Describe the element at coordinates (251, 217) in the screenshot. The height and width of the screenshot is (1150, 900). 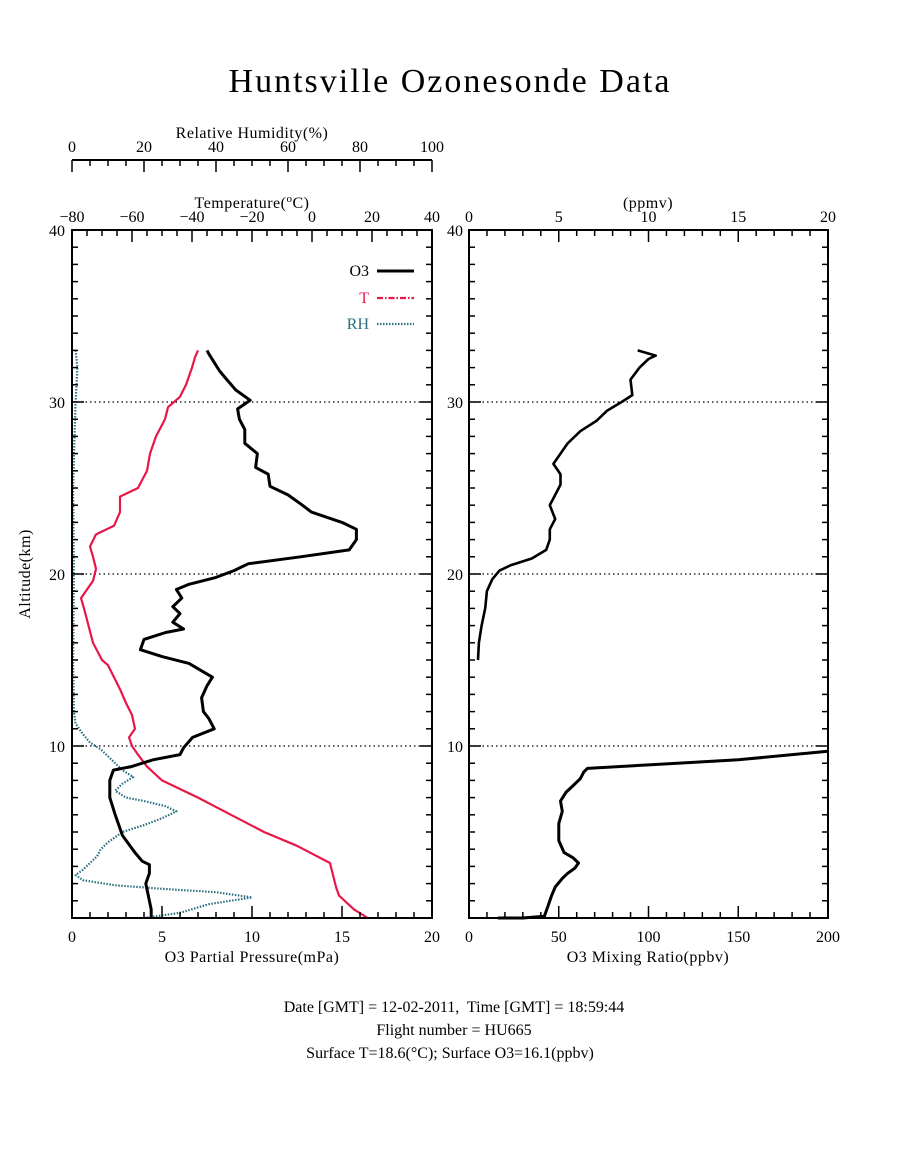
I see `temperature-tick-label: −20` at that location.